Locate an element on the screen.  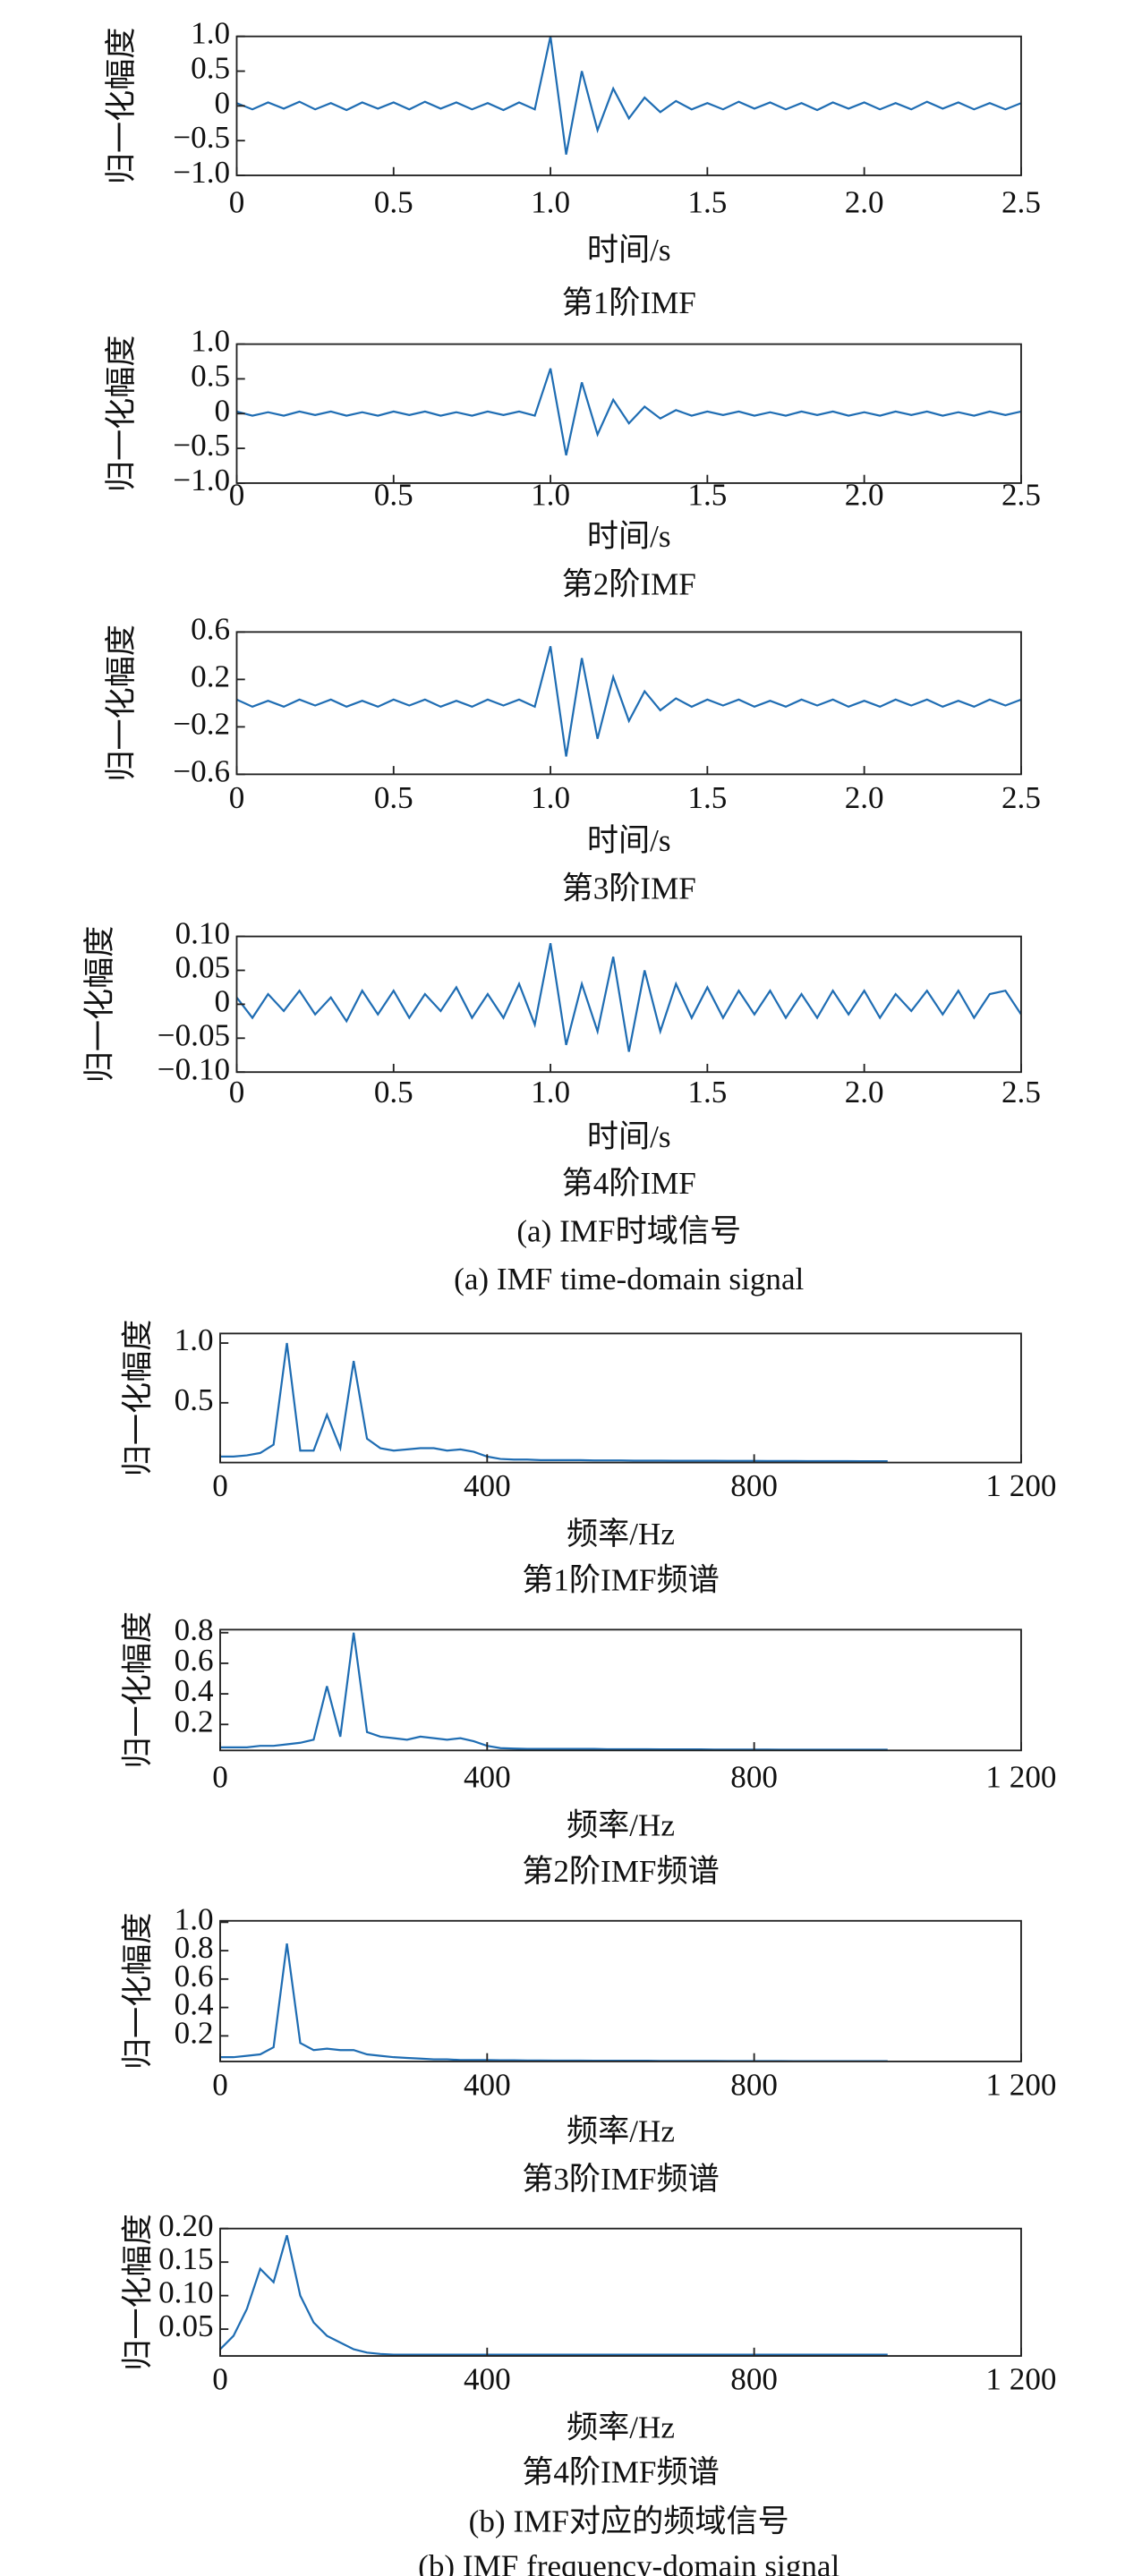
caption: (a) IMF time-domain signal is located at coordinates (629, 1279).